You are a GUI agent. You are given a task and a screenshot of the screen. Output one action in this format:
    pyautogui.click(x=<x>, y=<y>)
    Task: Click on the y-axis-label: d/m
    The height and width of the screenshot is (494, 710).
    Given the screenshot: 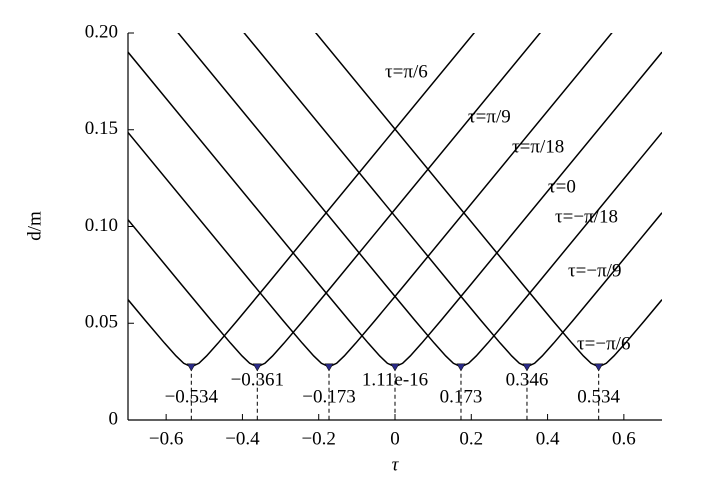 What is the action you would take?
    pyautogui.click(x=34, y=226)
    